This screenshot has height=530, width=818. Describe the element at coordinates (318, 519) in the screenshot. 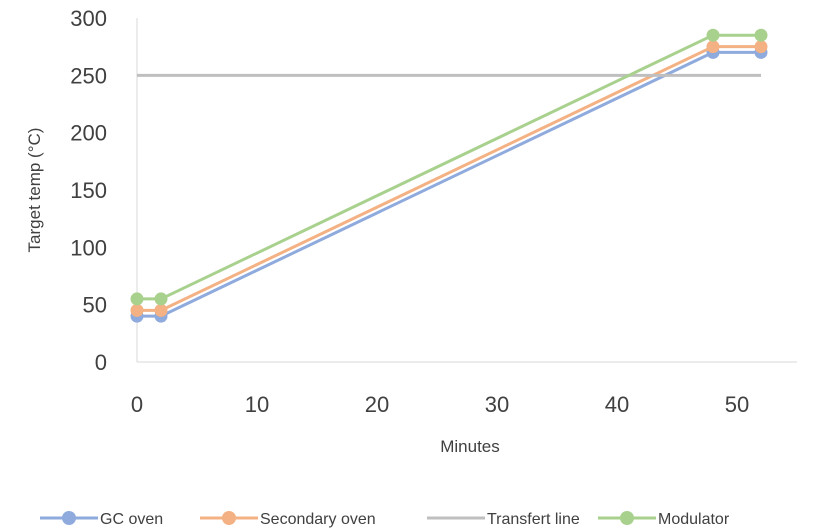

I see `legend-label: Secondary oven` at that location.